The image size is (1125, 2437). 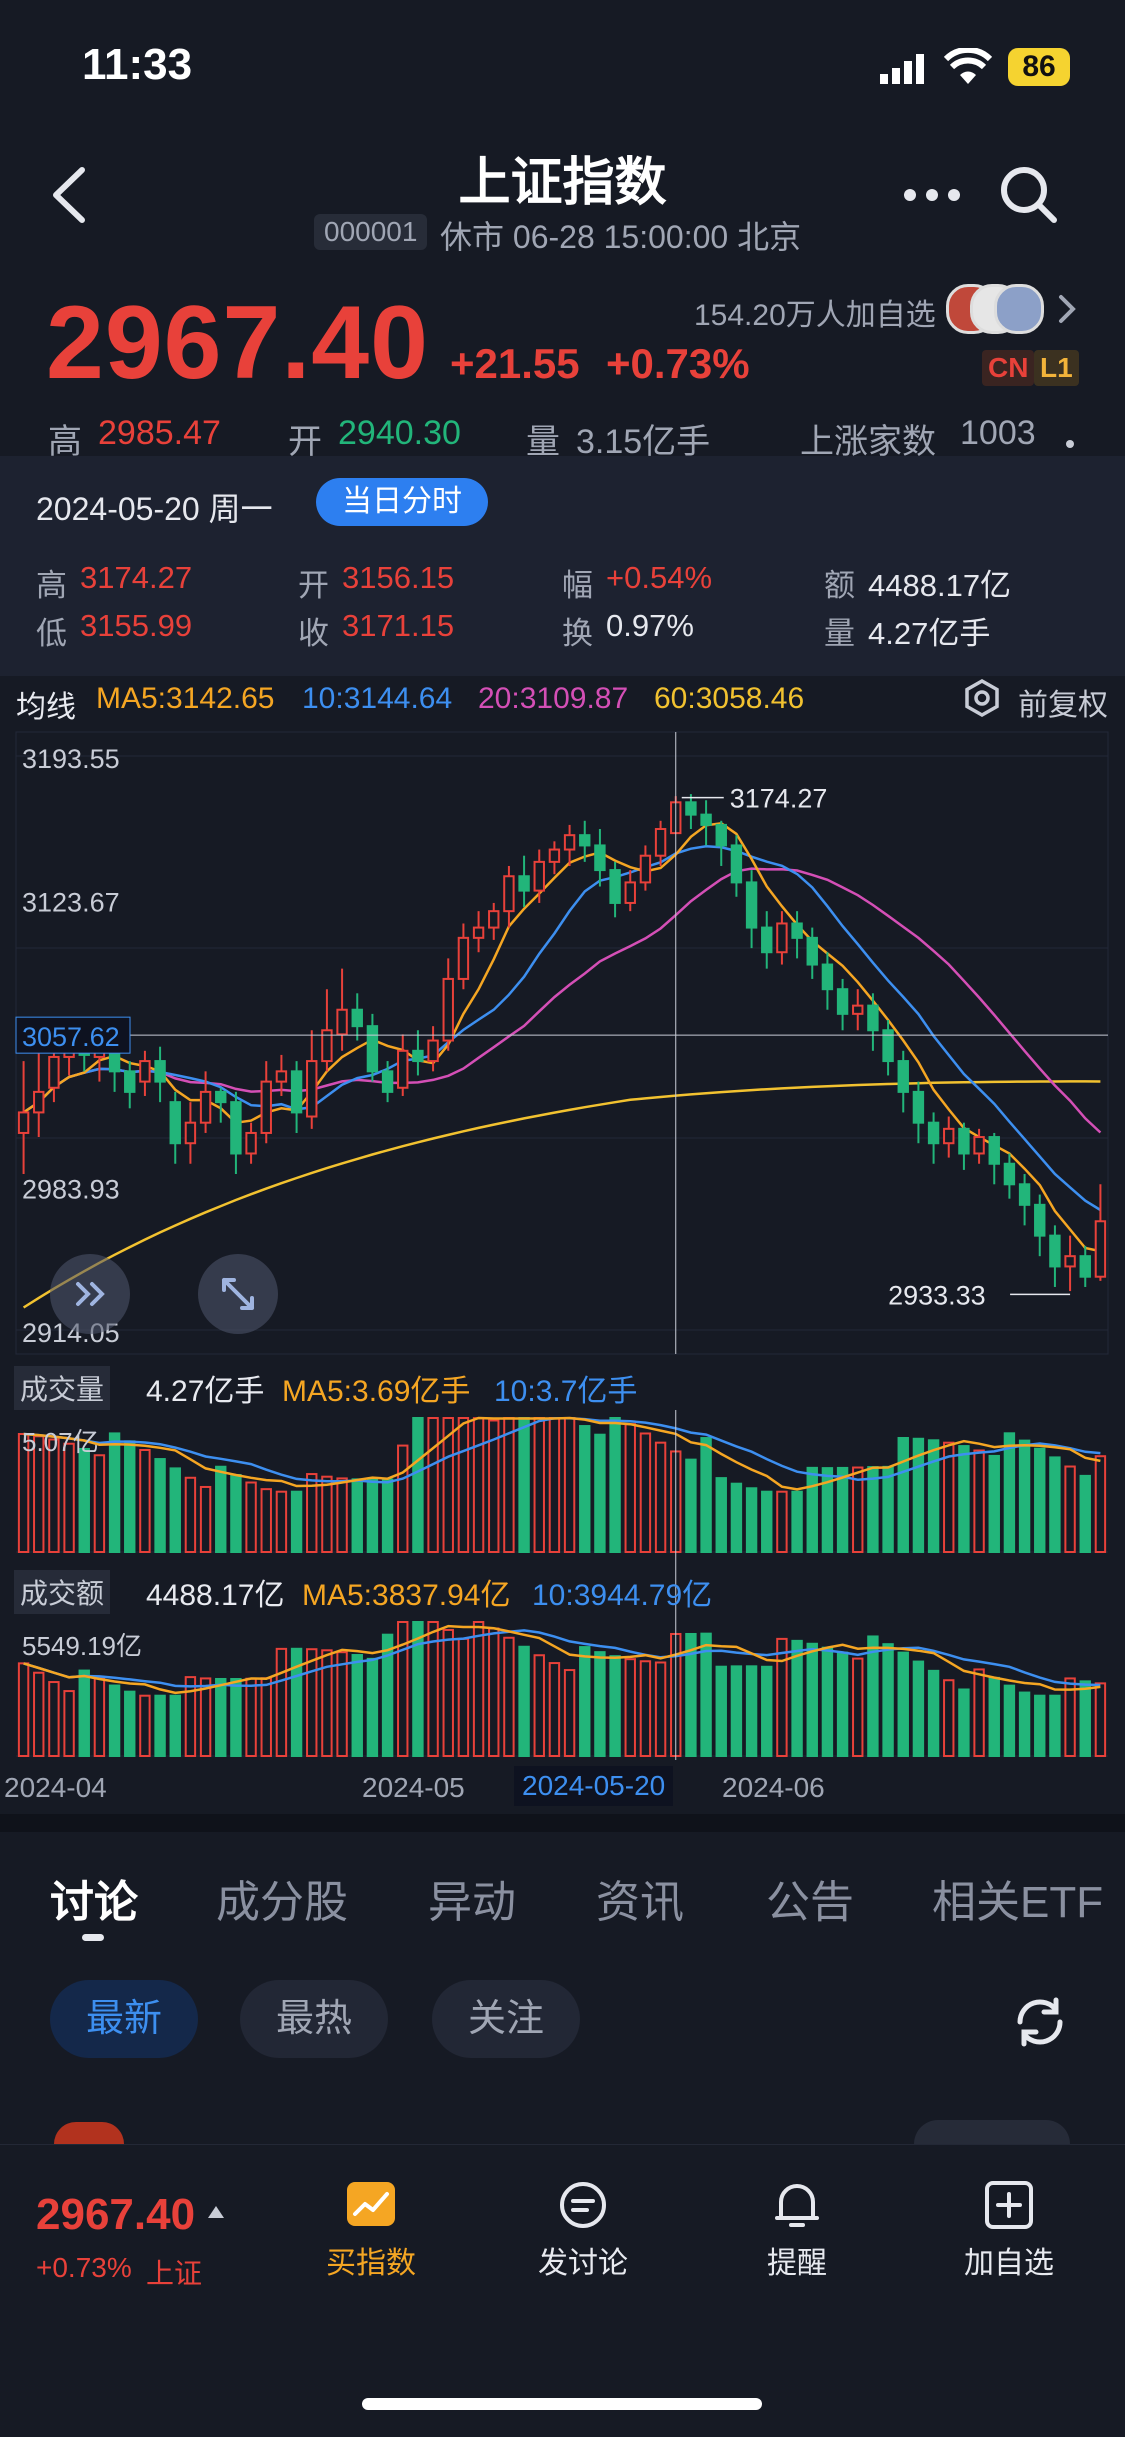 What do you see at coordinates (73, 1035) in the screenshot?
I see `crosshair-price-box` at bounding box center [73, 1035].